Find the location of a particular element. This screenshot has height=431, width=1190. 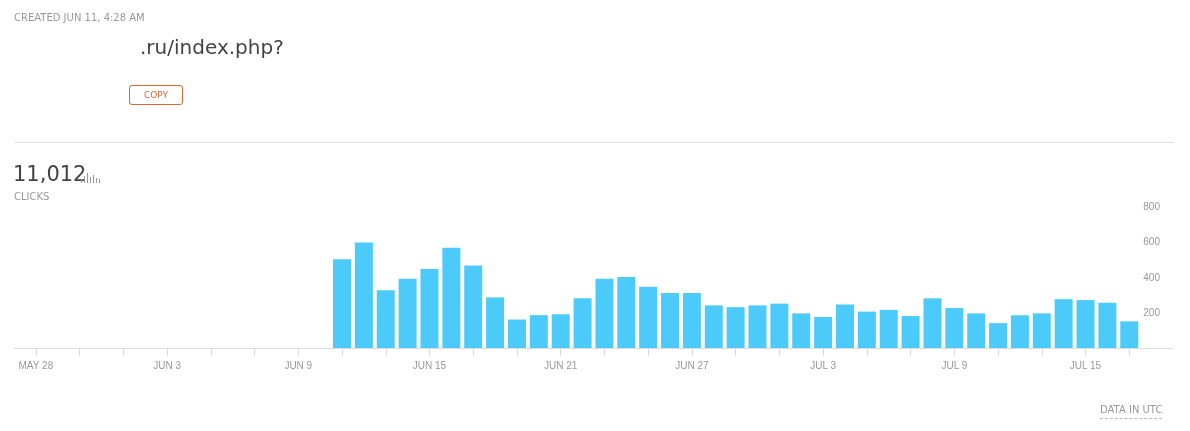

text: CLICKS is located at coordinates (32, 196).